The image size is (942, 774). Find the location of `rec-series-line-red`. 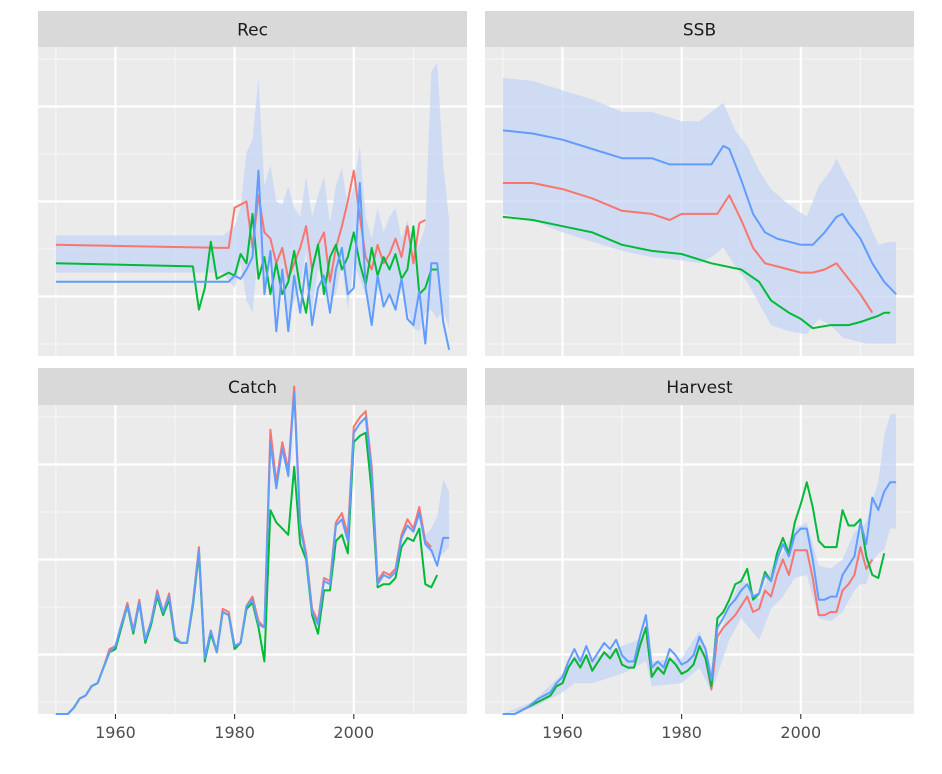

rec-series-line-red is located at coordinates (240, 226).